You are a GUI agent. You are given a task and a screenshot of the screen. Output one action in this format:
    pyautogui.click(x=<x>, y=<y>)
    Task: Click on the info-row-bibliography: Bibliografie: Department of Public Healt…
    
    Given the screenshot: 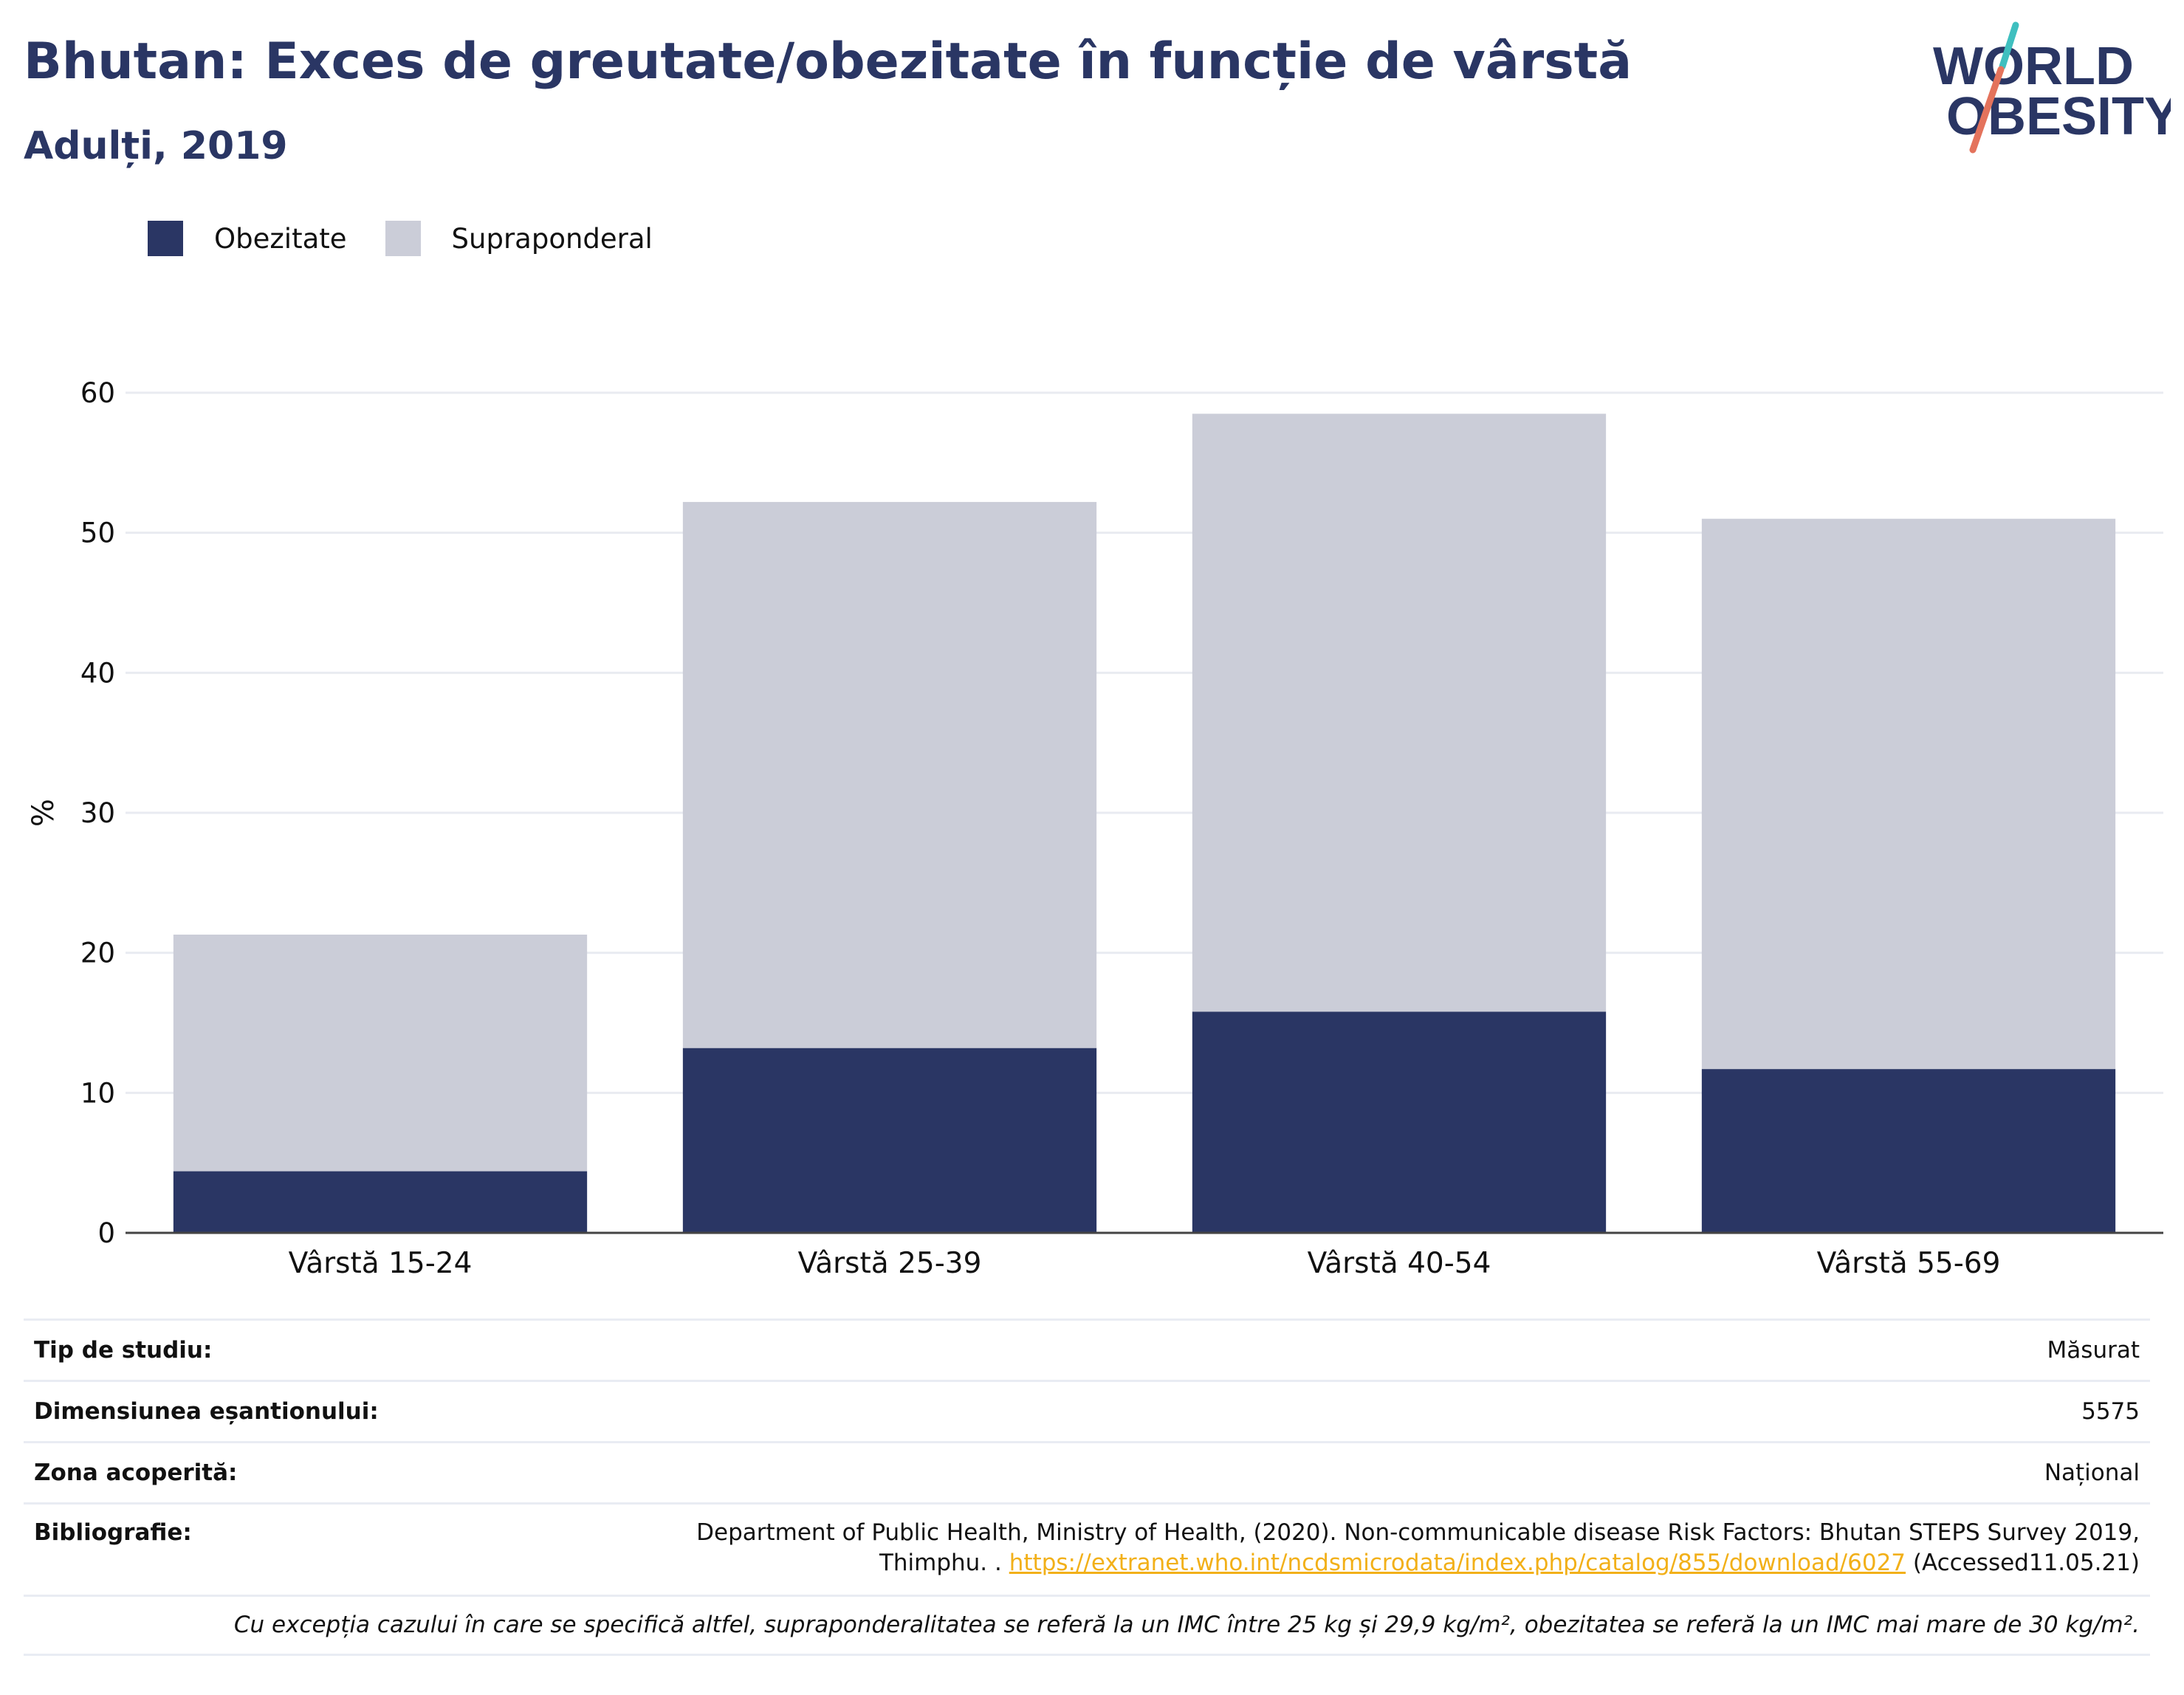 What is the action you would take?
    pyautogui.click(x=1087, y=1548)
    